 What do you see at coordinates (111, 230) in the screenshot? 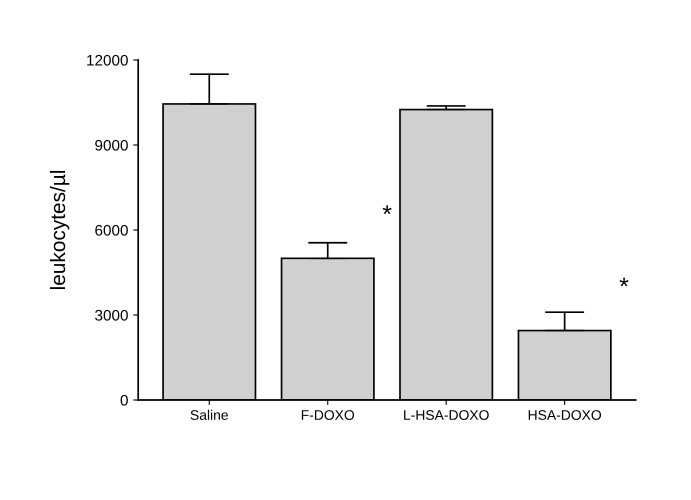
I see `y-tick-label: 6000` at bounding box center [111, 230].